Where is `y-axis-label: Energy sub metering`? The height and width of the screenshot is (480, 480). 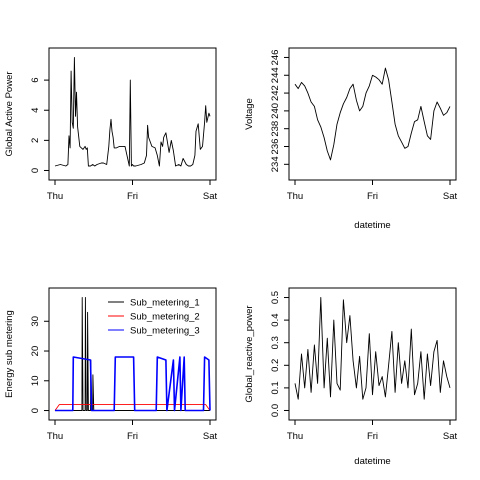
y-axis-label: Energy sub metering is located at coordinates (9, 354).